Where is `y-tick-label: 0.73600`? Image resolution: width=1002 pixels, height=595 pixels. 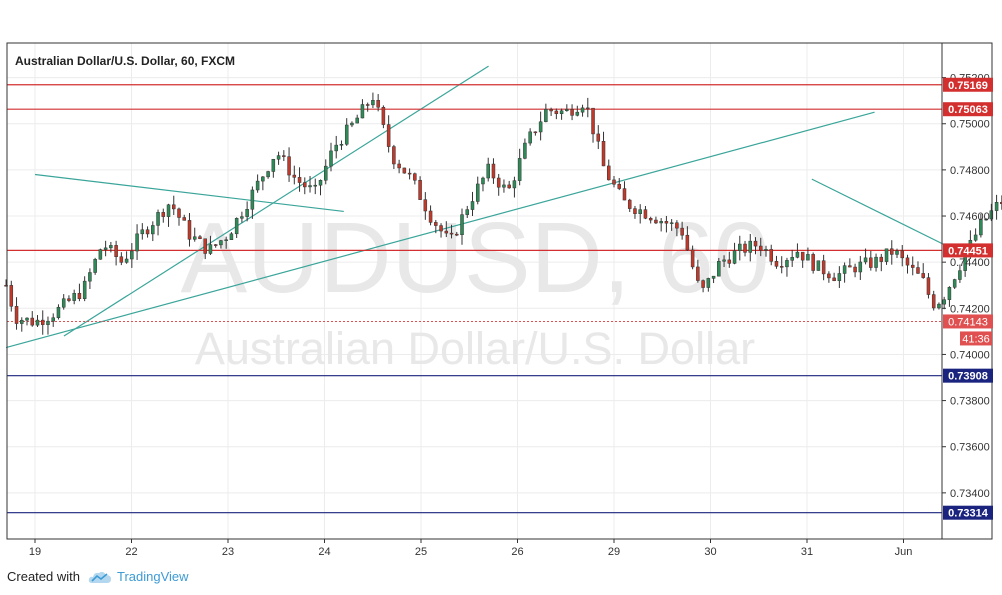 y-tick-label: 0.73600 is located at coordinates (970, 448).